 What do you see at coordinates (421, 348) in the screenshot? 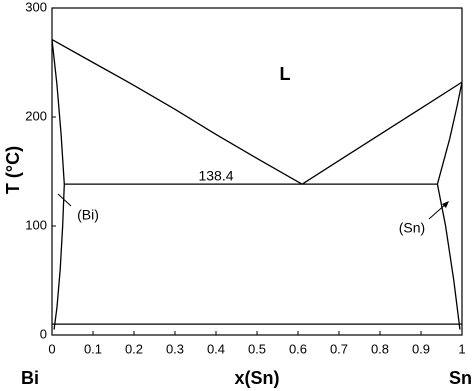
I see `x-tick-label: 0.9` at bounding box center [421, 348].